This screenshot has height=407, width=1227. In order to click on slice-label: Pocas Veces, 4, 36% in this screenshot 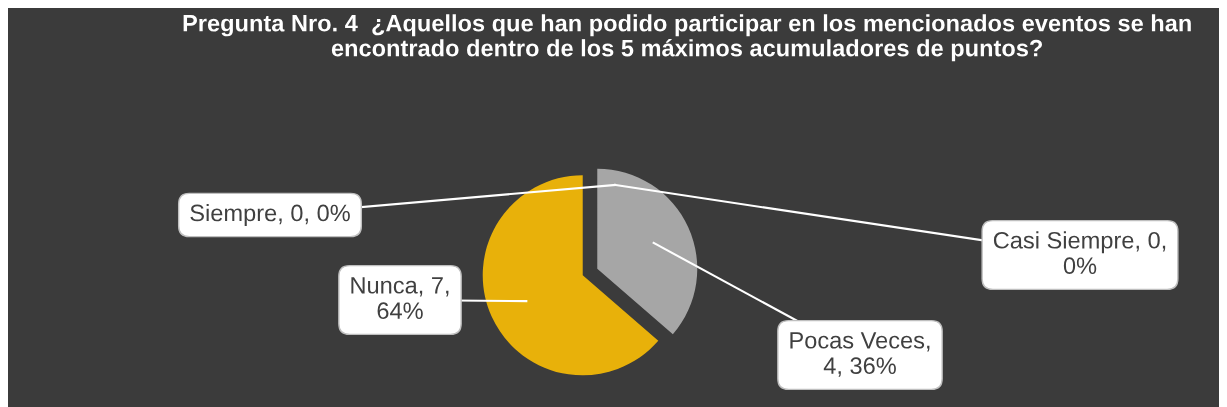, I will do `click(860, 354)`.